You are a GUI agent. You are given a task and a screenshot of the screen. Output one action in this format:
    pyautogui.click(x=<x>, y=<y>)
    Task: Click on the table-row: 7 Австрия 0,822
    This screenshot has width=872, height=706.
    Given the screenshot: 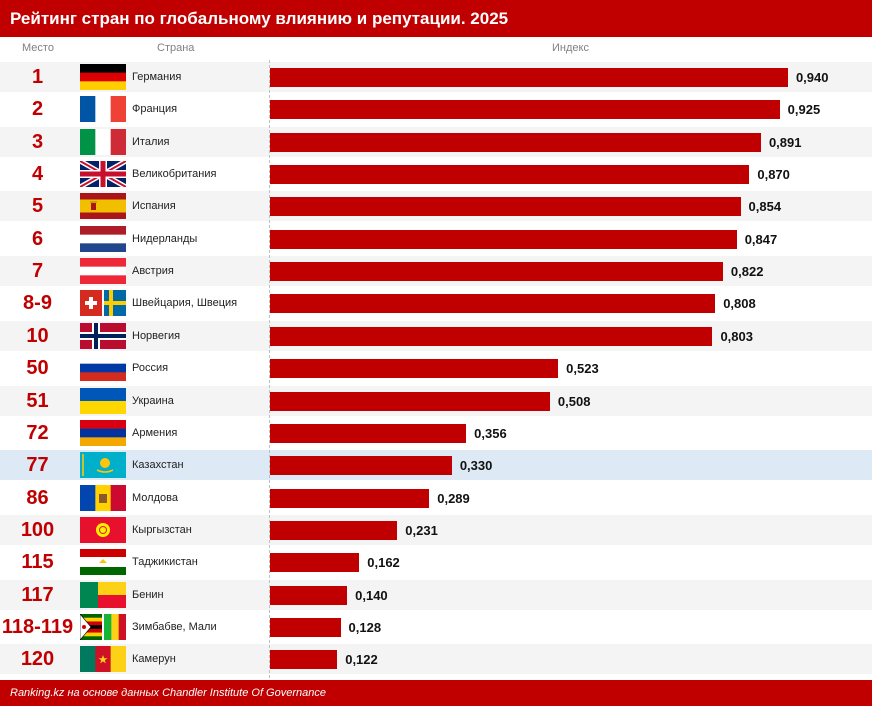 What is the action you would take?
    pyautogui.click(x=436, y=271)
    